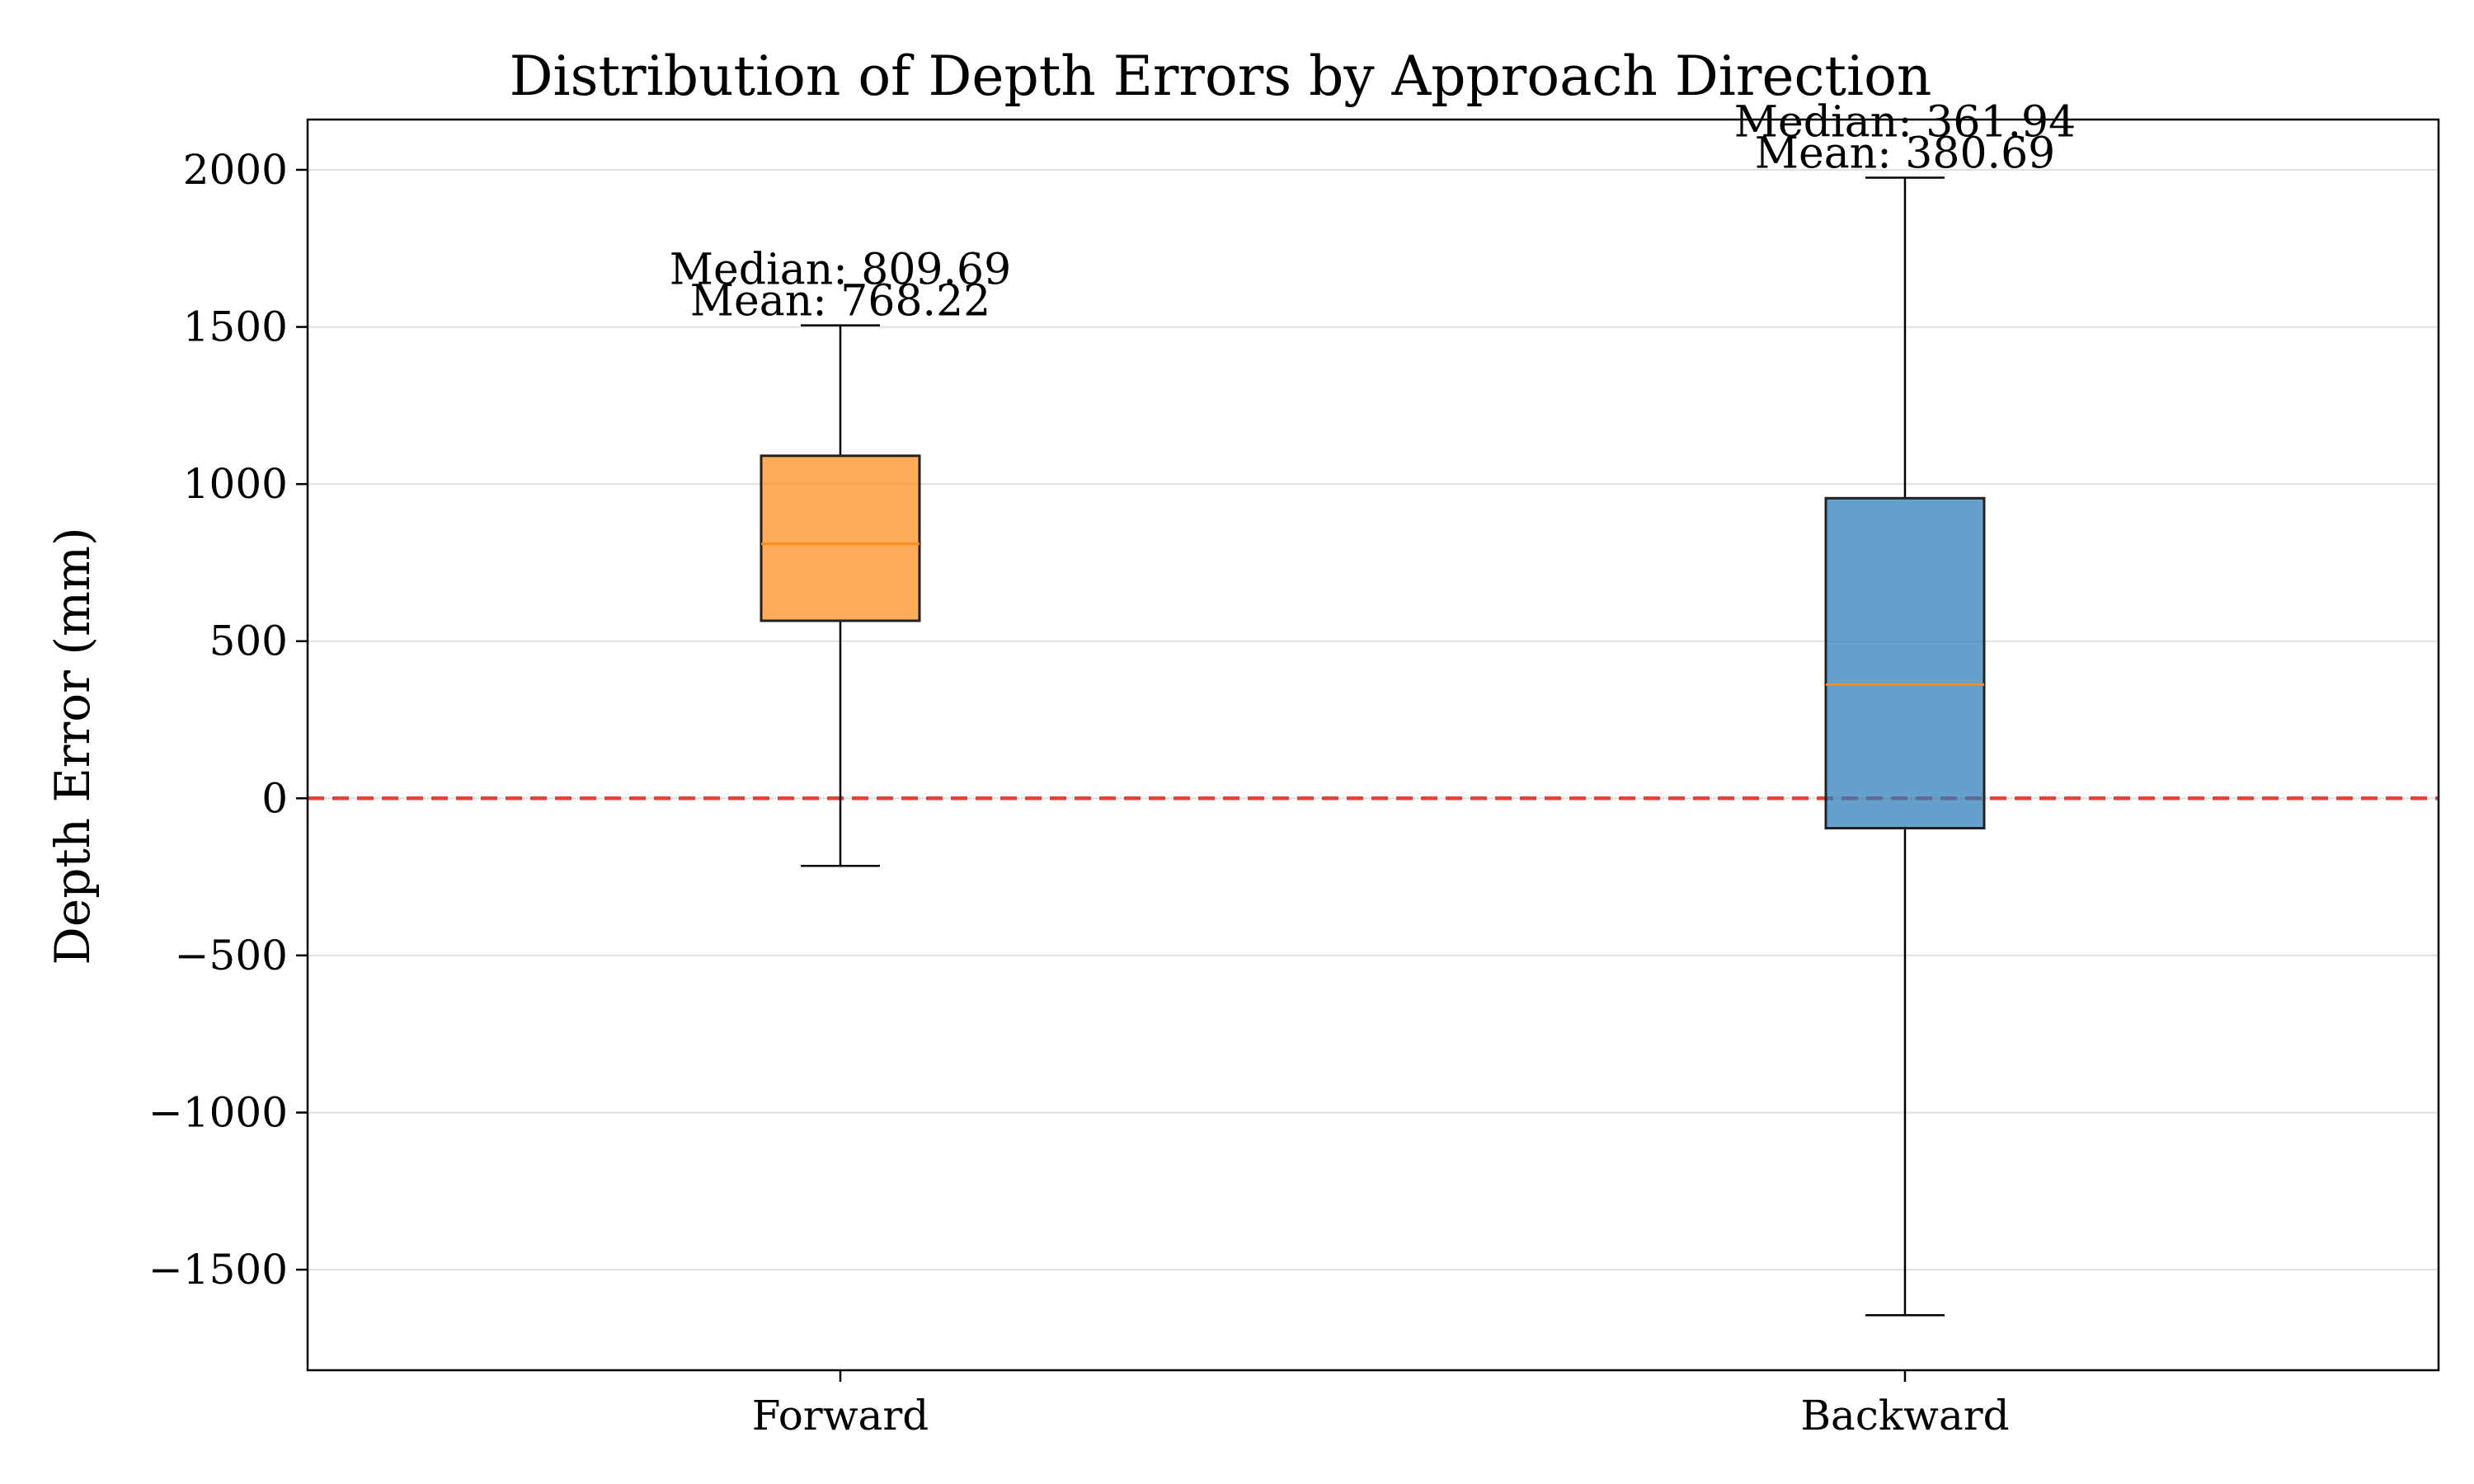 The height and width of the screenshot is (1484, 2474). Describe the element at coordinates (1905, 123) in the screenshot. I see `median-annotation: Median: 361.94` at that location.